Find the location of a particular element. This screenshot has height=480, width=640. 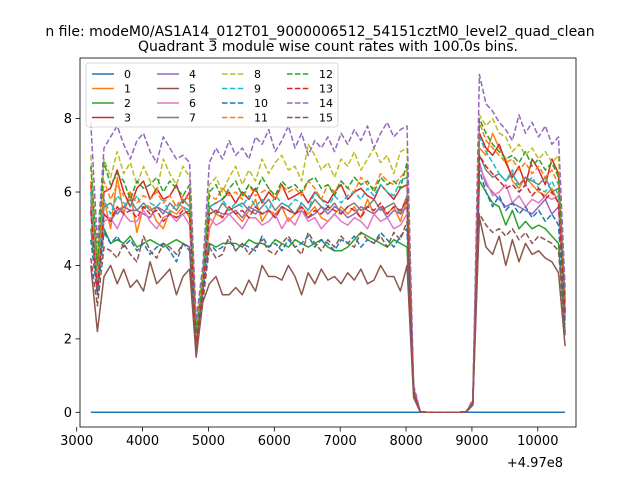

legend-label-3: 3 is located at coordinates (127, 118).